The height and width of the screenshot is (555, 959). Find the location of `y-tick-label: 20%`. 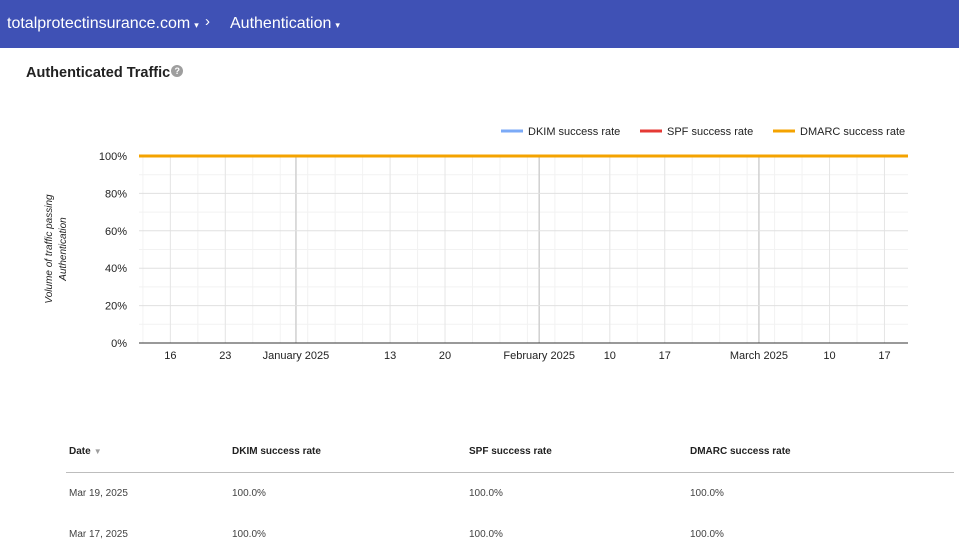

y-tick-label: 20% is located at coordinates (116, 307).